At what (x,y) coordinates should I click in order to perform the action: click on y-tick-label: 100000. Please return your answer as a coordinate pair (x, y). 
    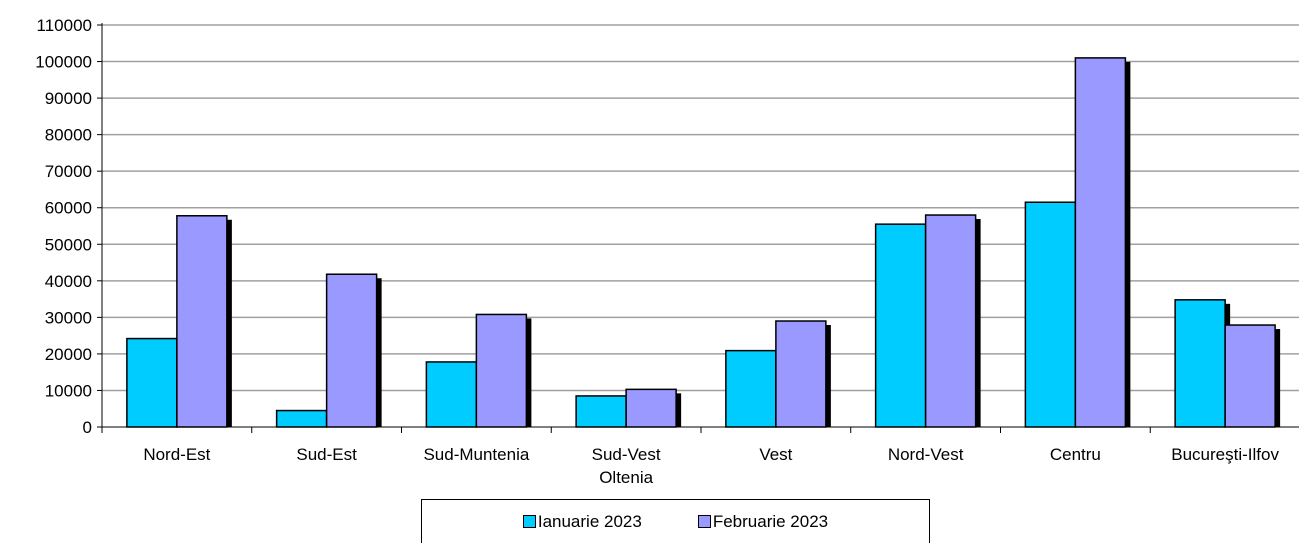
    Looking at the image, I should click on (63, 62).